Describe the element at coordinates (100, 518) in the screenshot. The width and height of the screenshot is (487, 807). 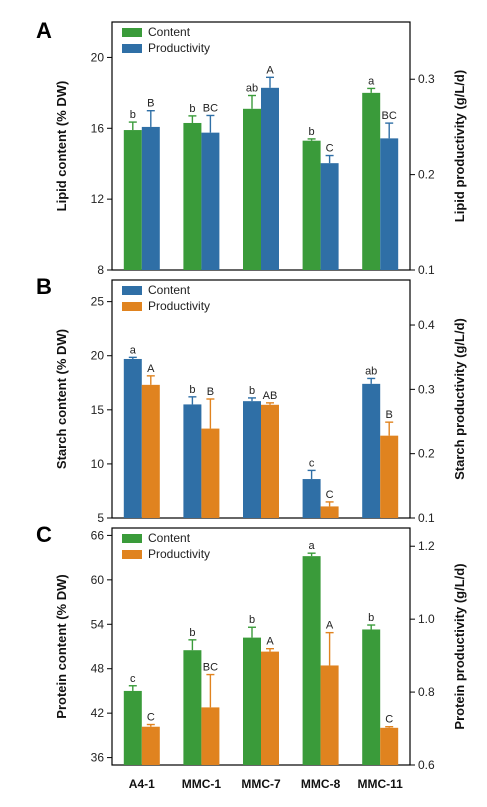
I see `y-tick-label: 5` at that location.